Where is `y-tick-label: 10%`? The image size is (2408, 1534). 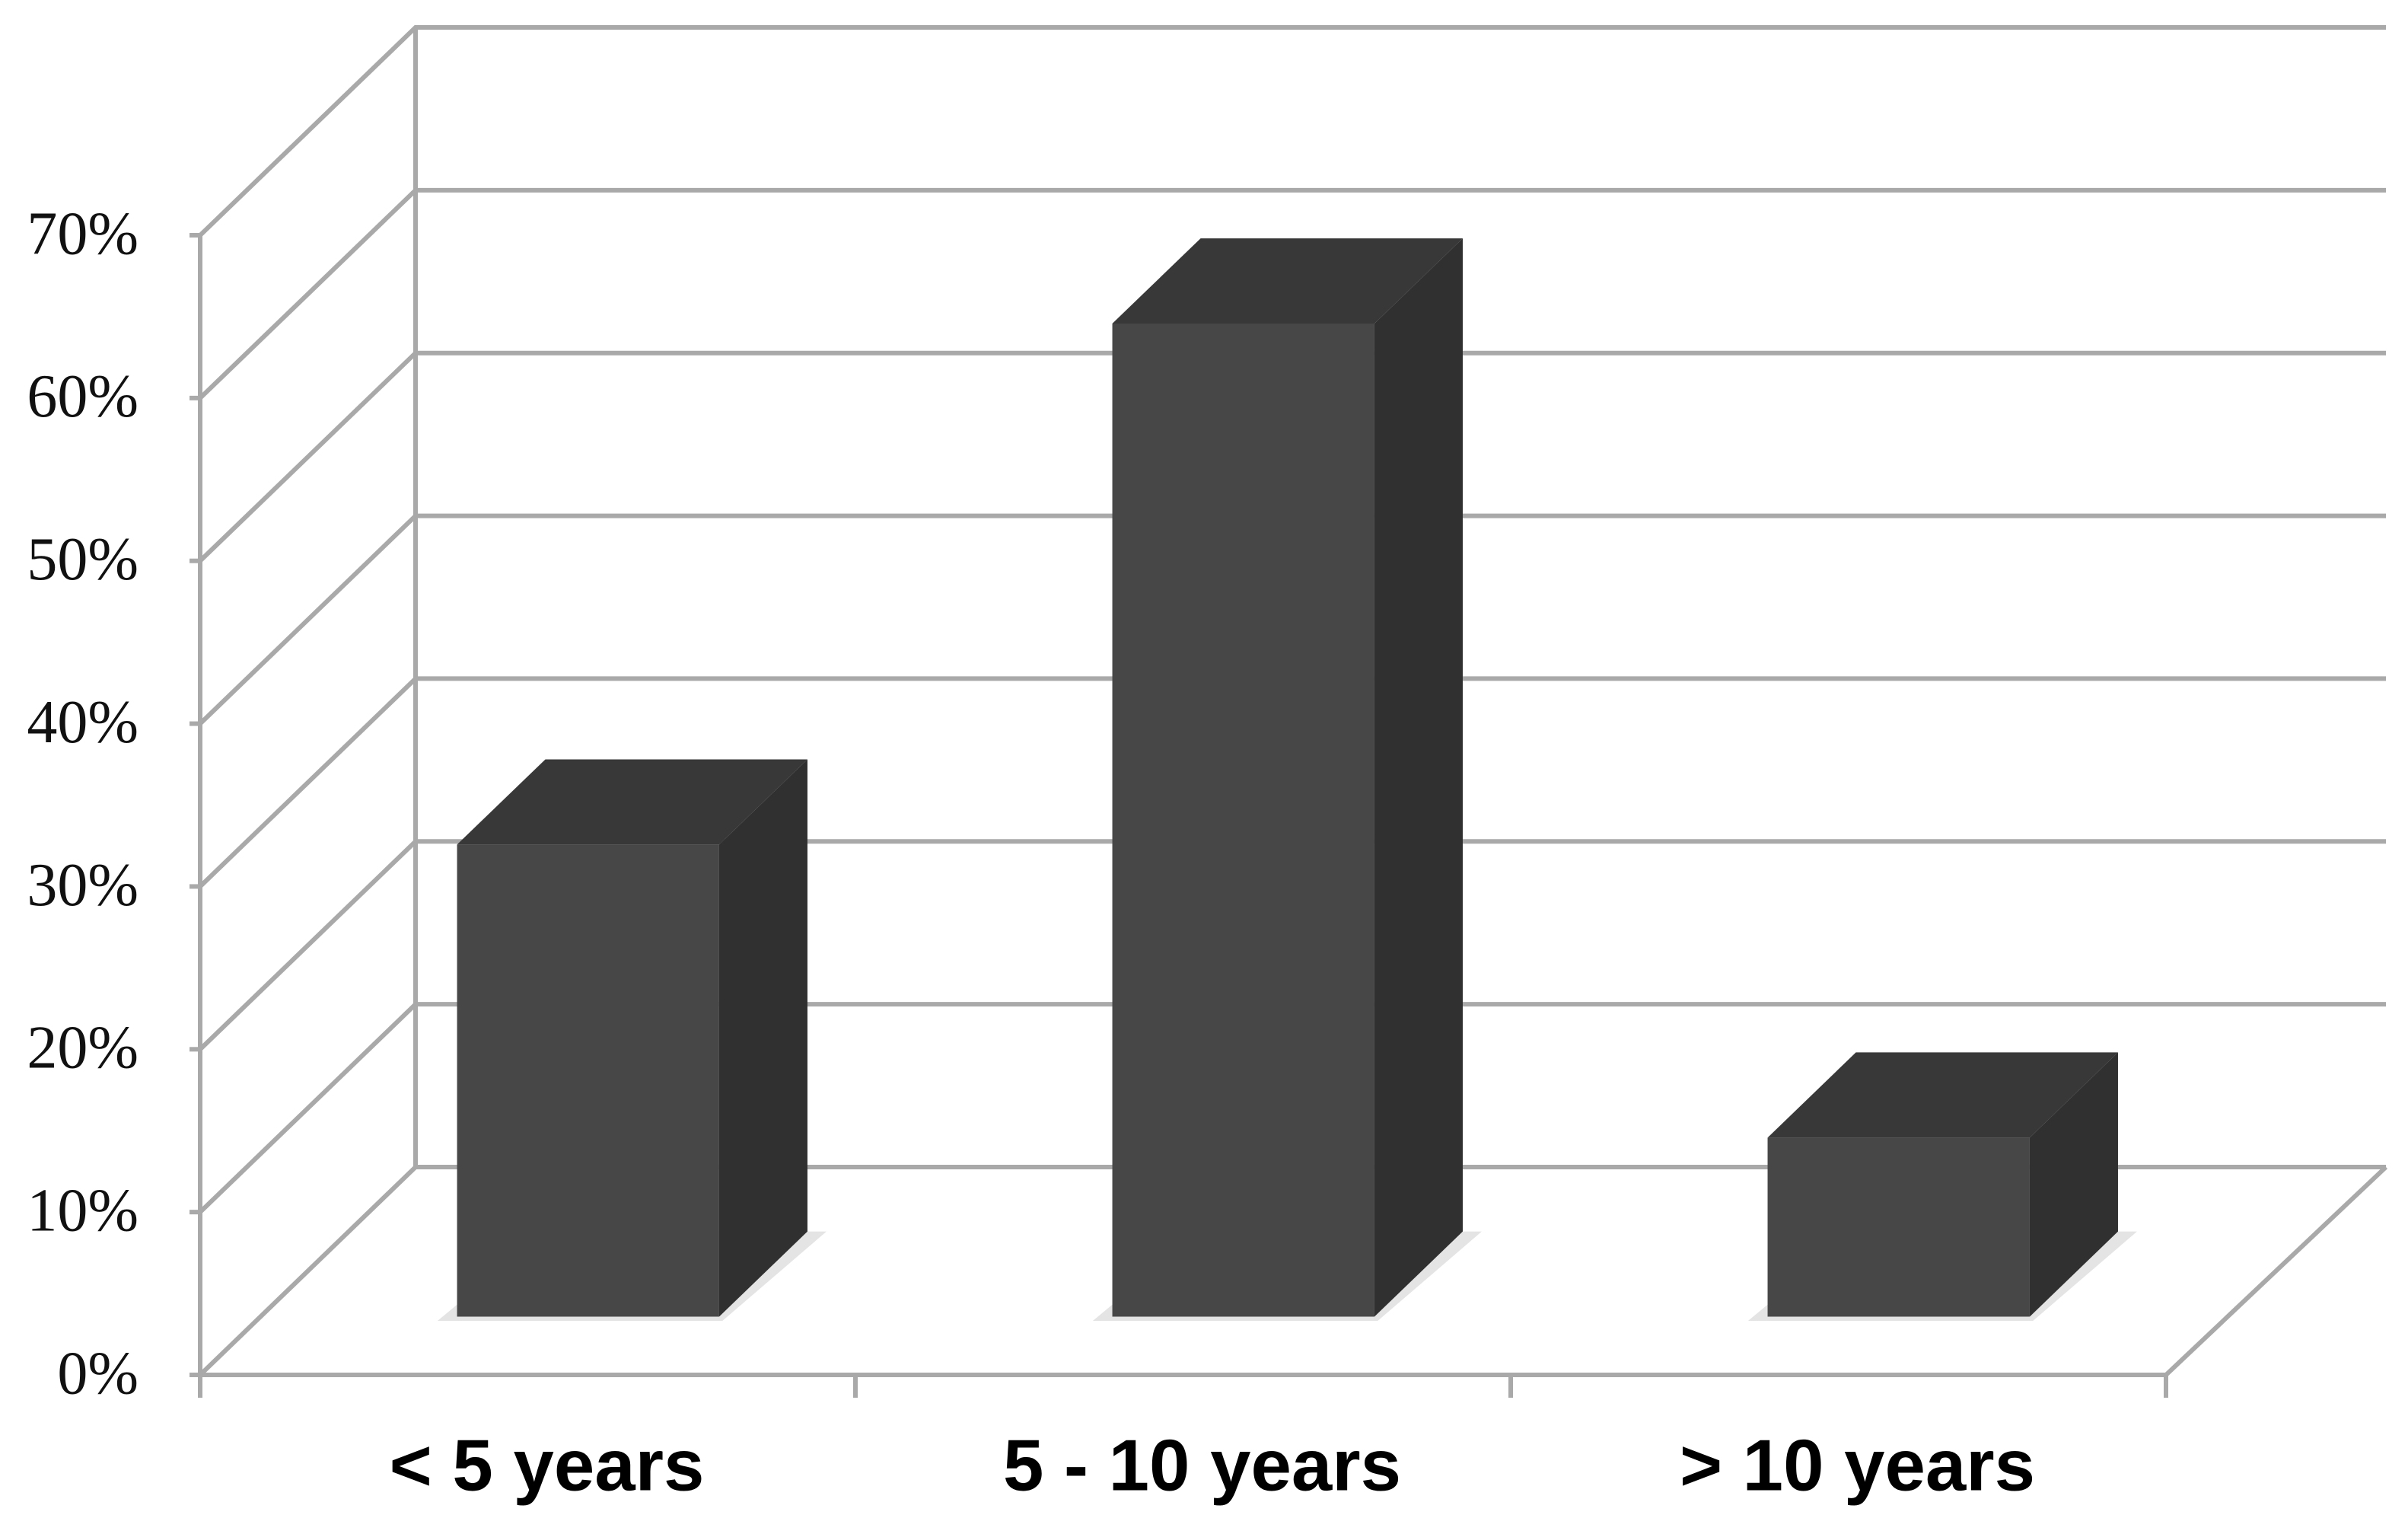 y-tick-label: 10% is located at coordinates (83, 1211).